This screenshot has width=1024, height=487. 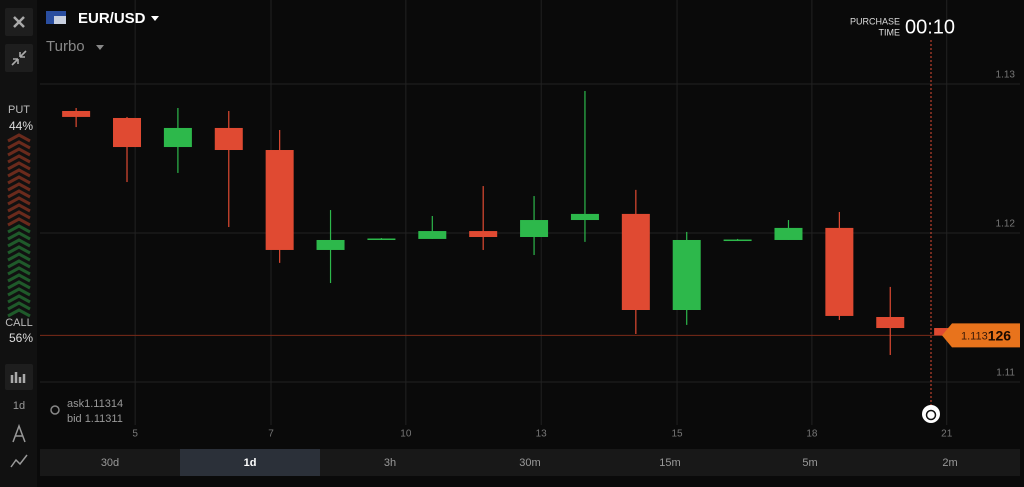 I want to click on timeframe-label: 2m, so click(x=949, y=463).